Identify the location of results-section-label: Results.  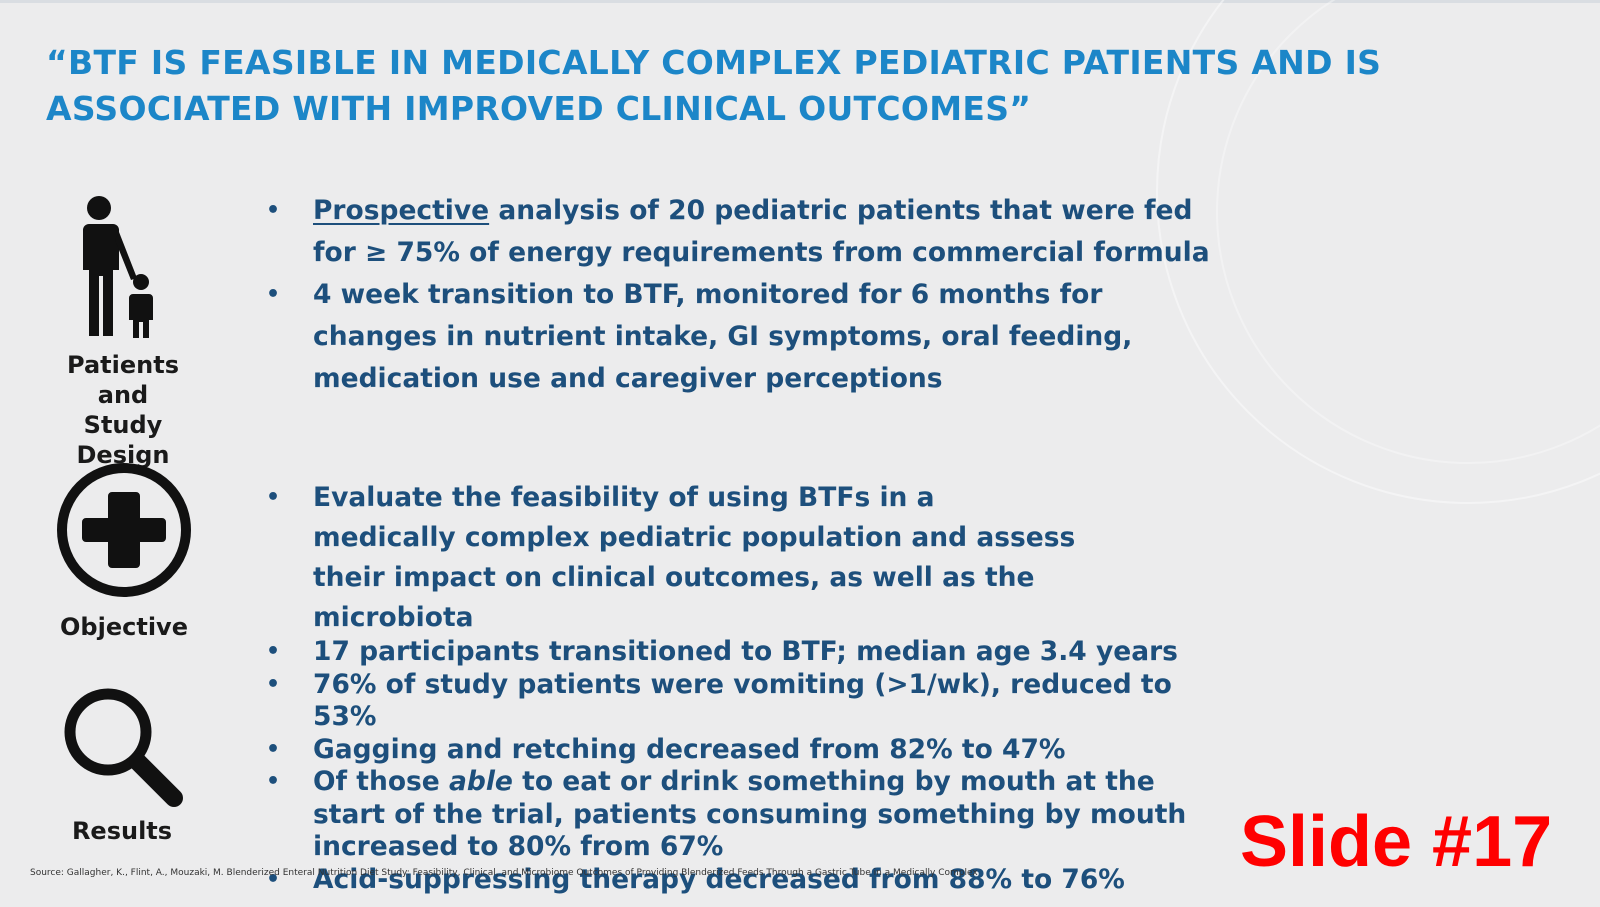
(122, 831).